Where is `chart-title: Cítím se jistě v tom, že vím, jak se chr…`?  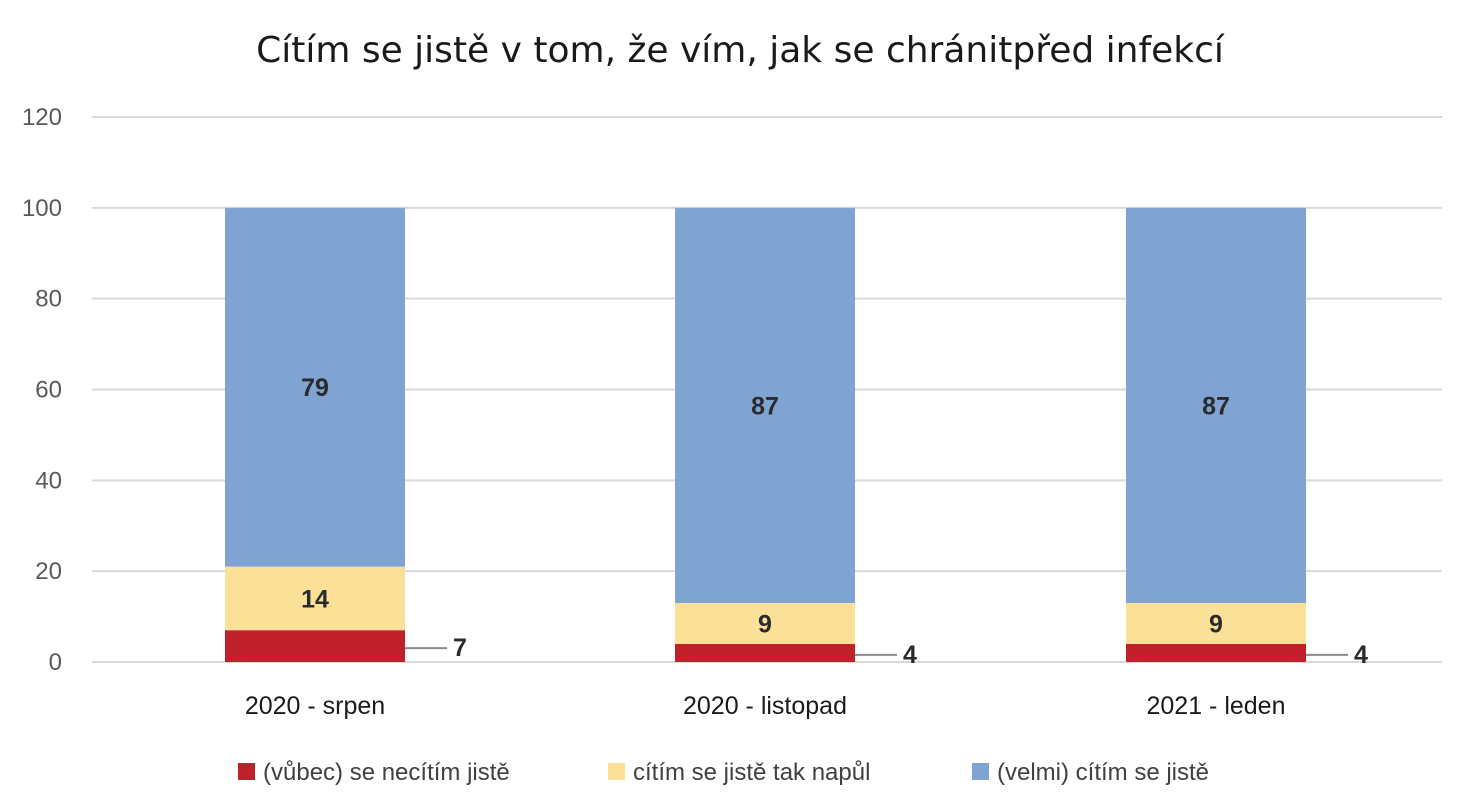
chart-title: Cítím se jistě v tom, že vím, jak se chr… is located at coordinates (740, 50).